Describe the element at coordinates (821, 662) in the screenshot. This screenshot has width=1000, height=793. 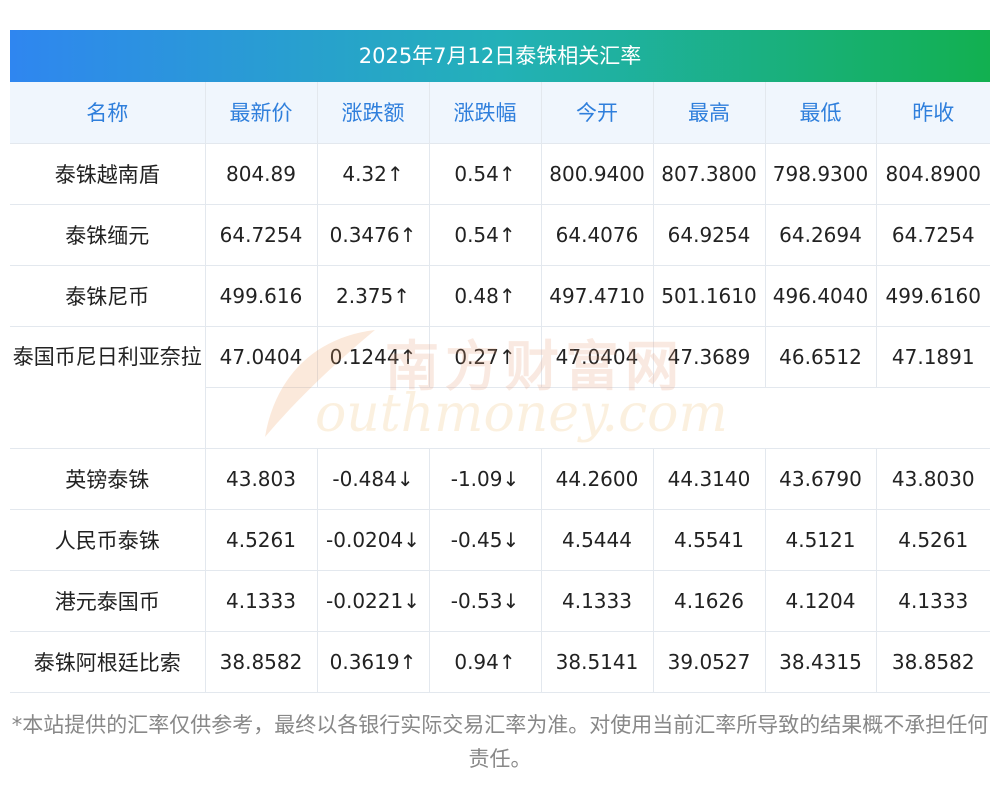
I see `cell-low: 38.4315` at that location.